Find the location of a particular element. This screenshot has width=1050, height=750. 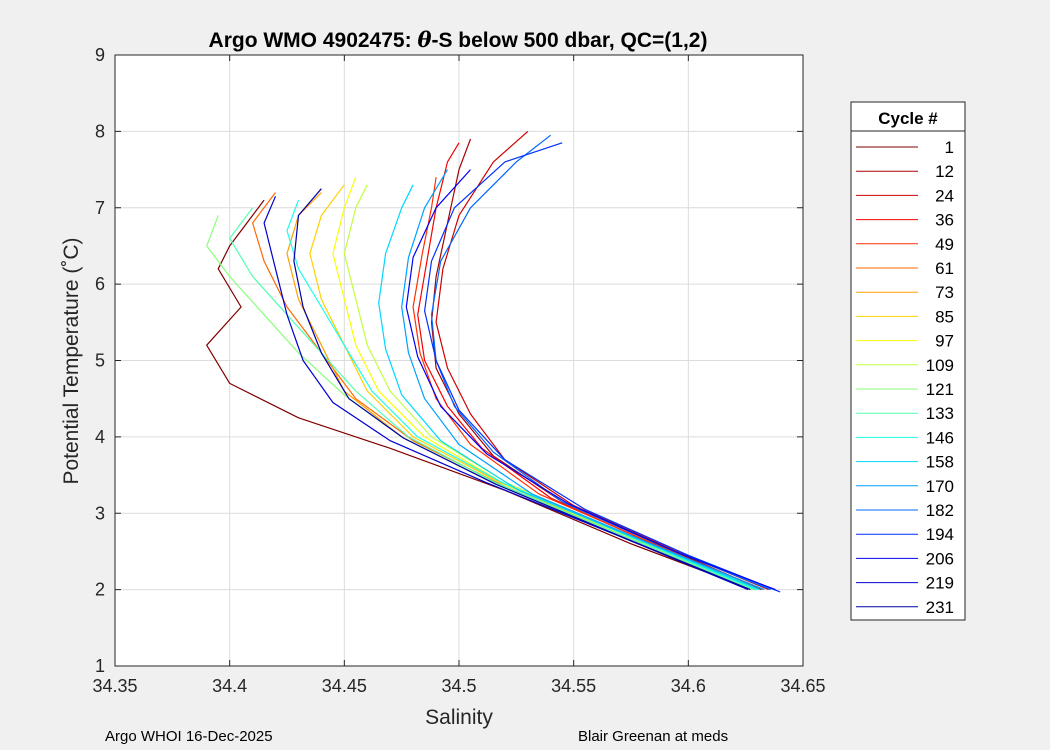

x-tick-label: 34.35 is located at coordinates (114, 686).